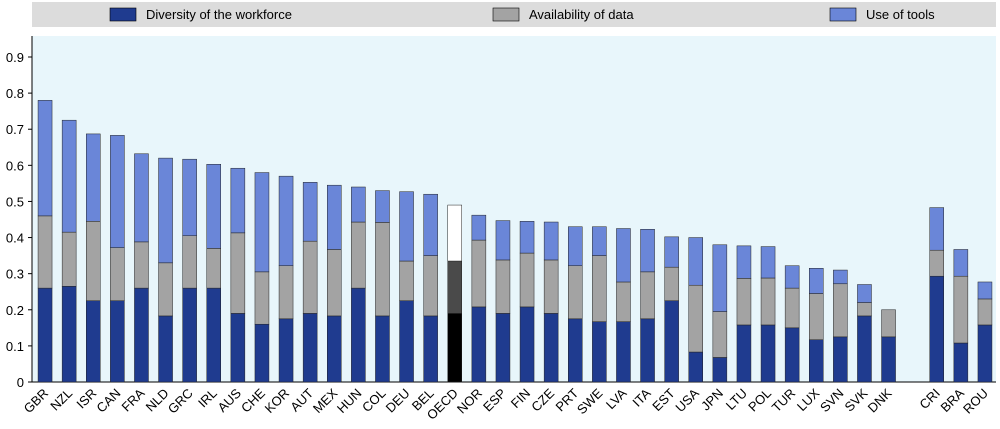 The image size is (1000, 429). I want to click on x-tick-label: ITA, so click(641, 397).